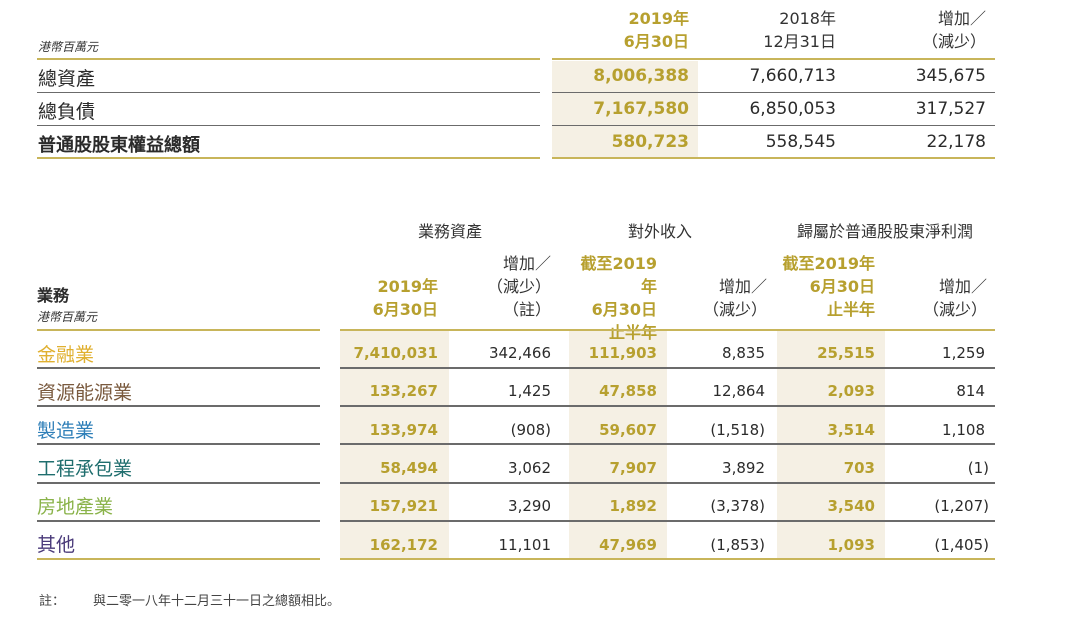 This screenshot has height=633, width=1080. What do you see at coordinates (628, 430) in the screenshot?
I see `segment-cell: 59,607` at bounding box center [628, 430].